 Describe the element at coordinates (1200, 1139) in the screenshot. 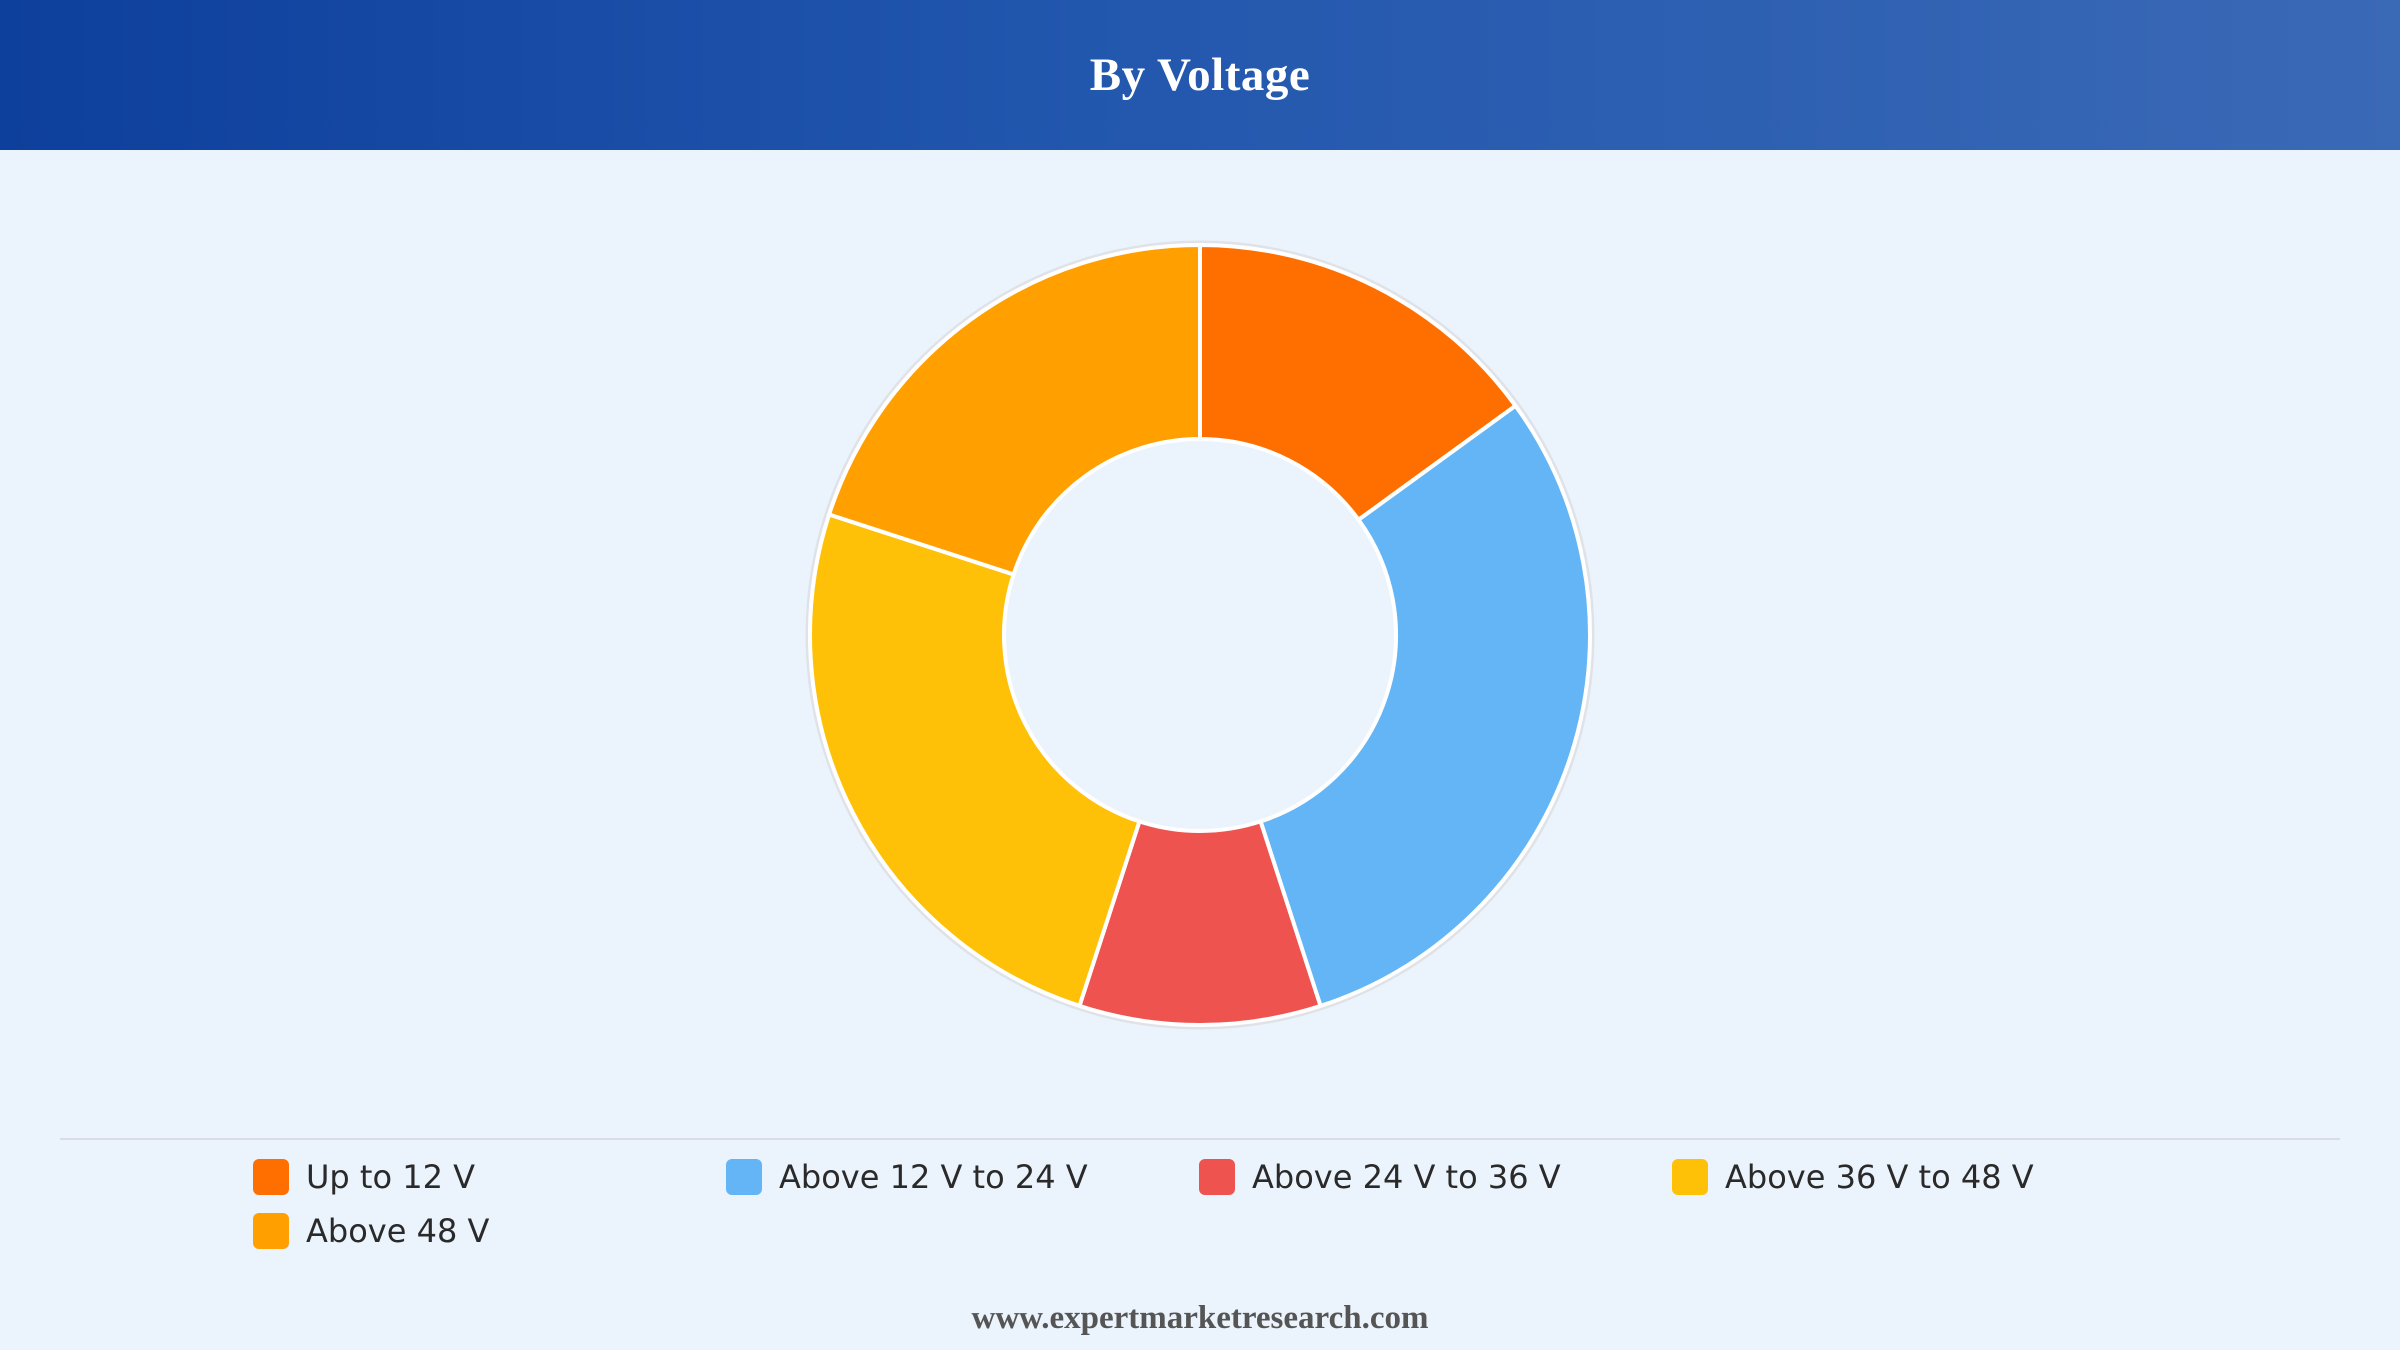

I see `legend-divider` at that location.